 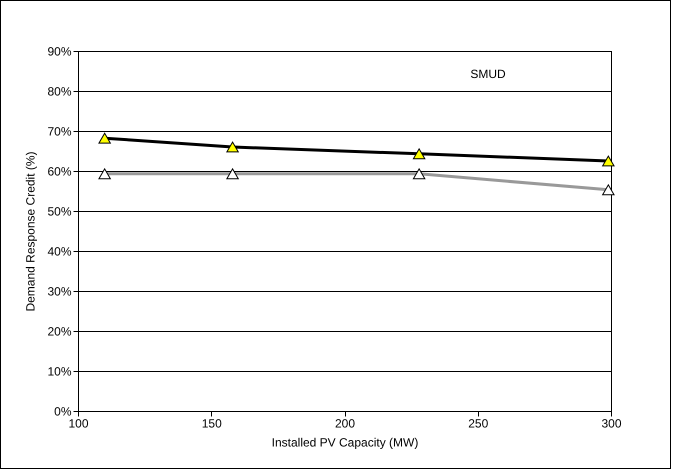 I want to click on y-tick-label: 0%, so click(x=63, y=411).